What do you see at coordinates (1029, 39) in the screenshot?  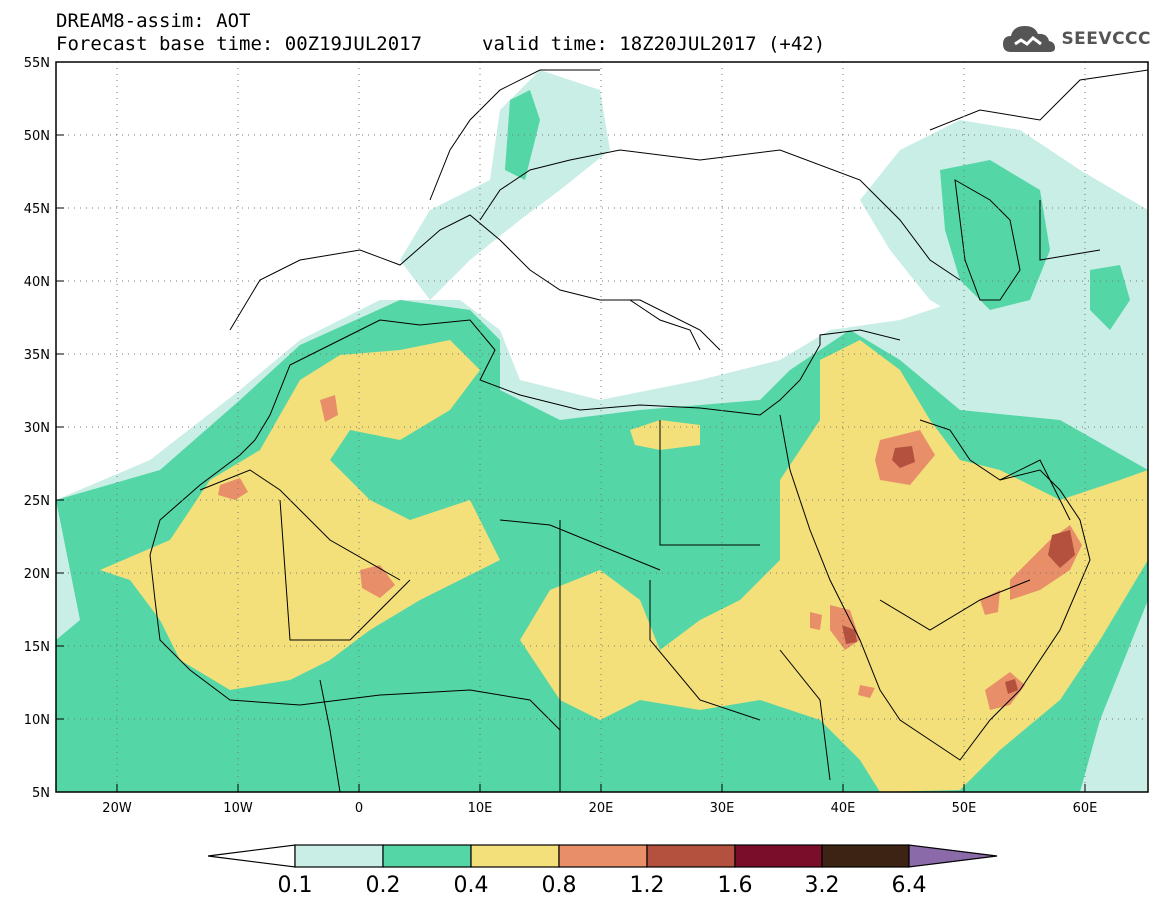 I see `cloud-icon` at bounding box center [1029, 39].